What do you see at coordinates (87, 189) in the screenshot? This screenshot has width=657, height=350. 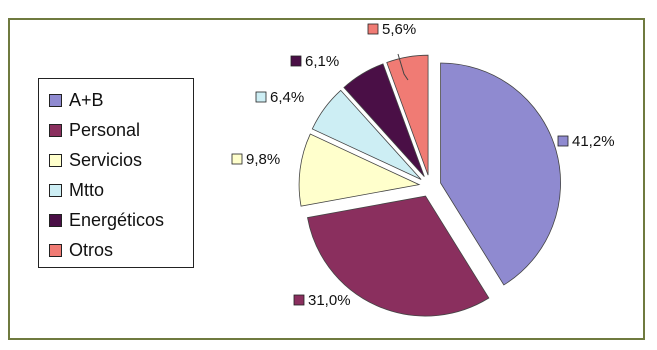 I see `legend-label: Mtto` at bounding box center [87, 189].